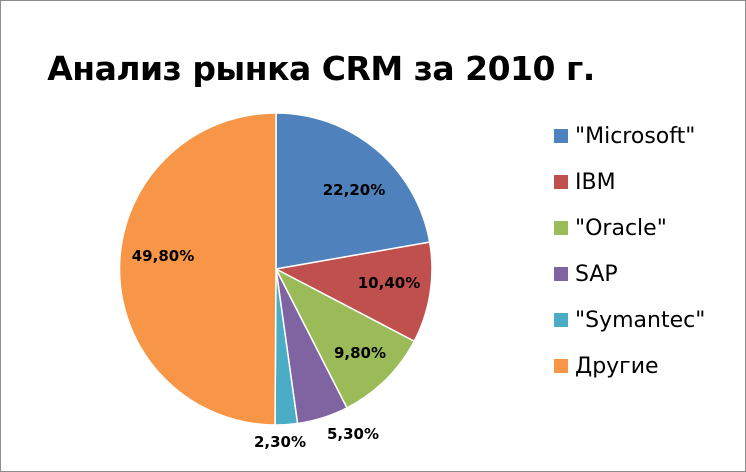 The height and width of the screenshot is (472, 746). I want to click on legend-label: "Microsoft", so click(635, 136).